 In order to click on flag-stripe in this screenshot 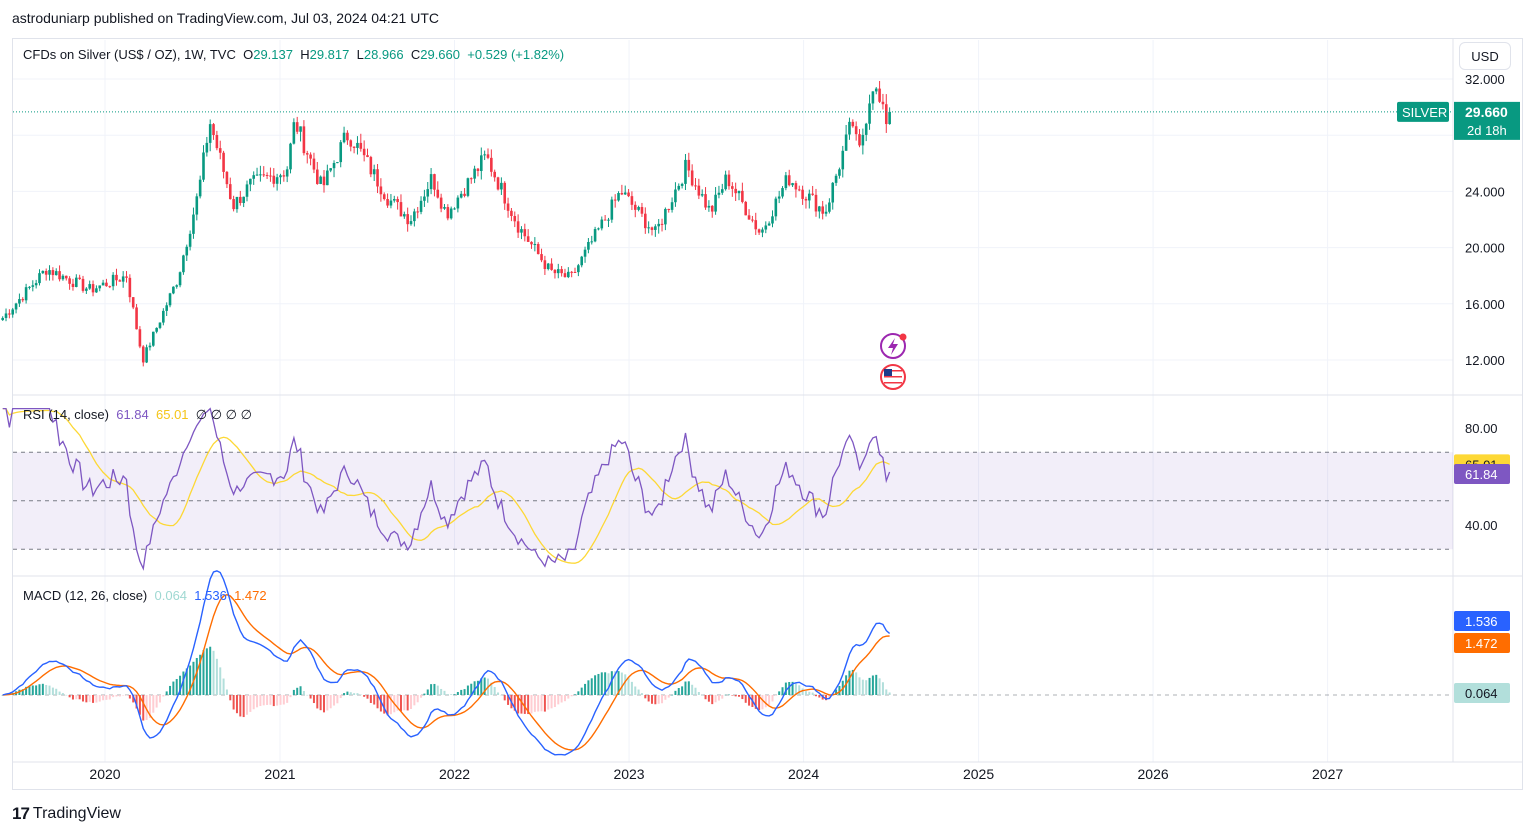, I will do `click(893, 374)`.